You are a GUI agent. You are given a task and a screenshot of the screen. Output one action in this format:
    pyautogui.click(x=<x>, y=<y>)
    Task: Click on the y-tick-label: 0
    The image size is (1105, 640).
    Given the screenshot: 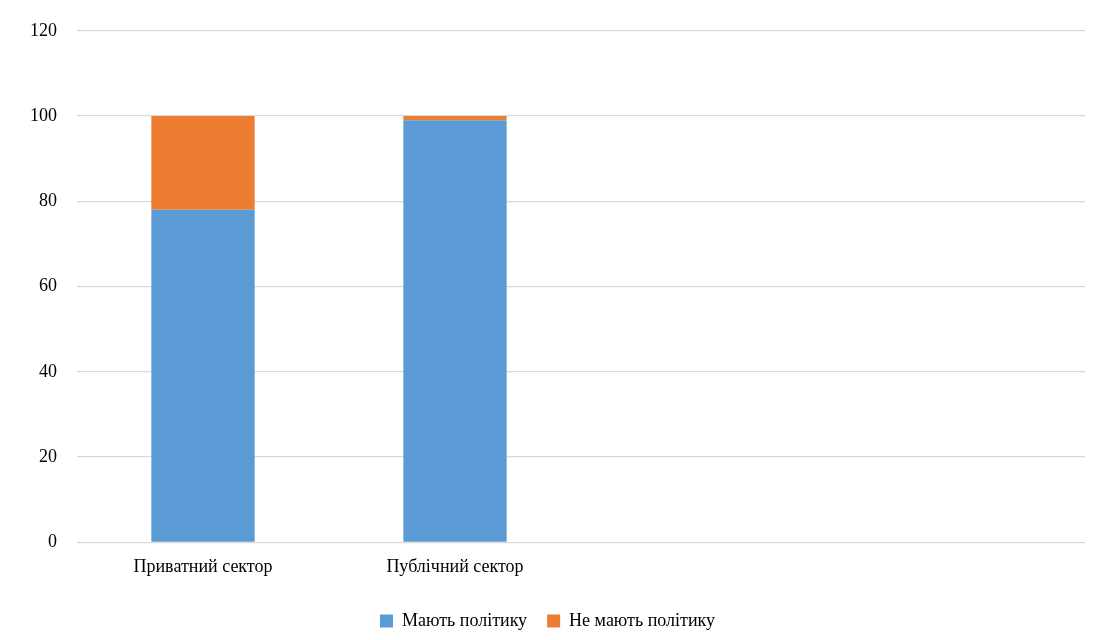 What is the action you would take?
    pyautogui.click(x=52, y=541)
    